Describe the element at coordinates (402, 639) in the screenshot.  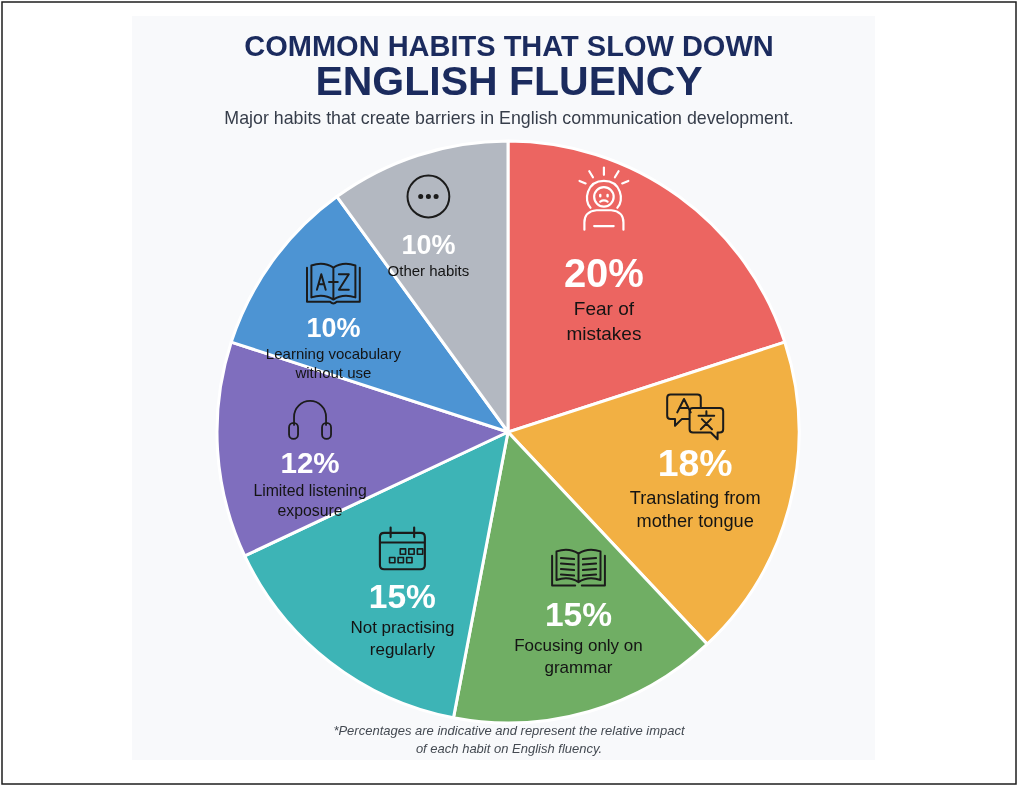
I see `slice-label: Not practising regularly` at that location.